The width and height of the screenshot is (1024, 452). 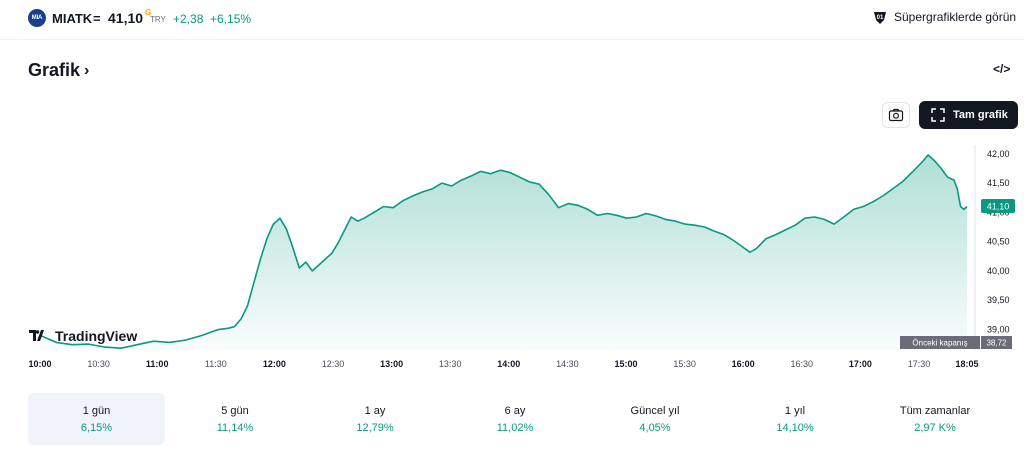 What do you see at coordinates (231, 19) in the screenshot?
I see `price-change-percent: +6,15%` at bounding box center [231, 19].